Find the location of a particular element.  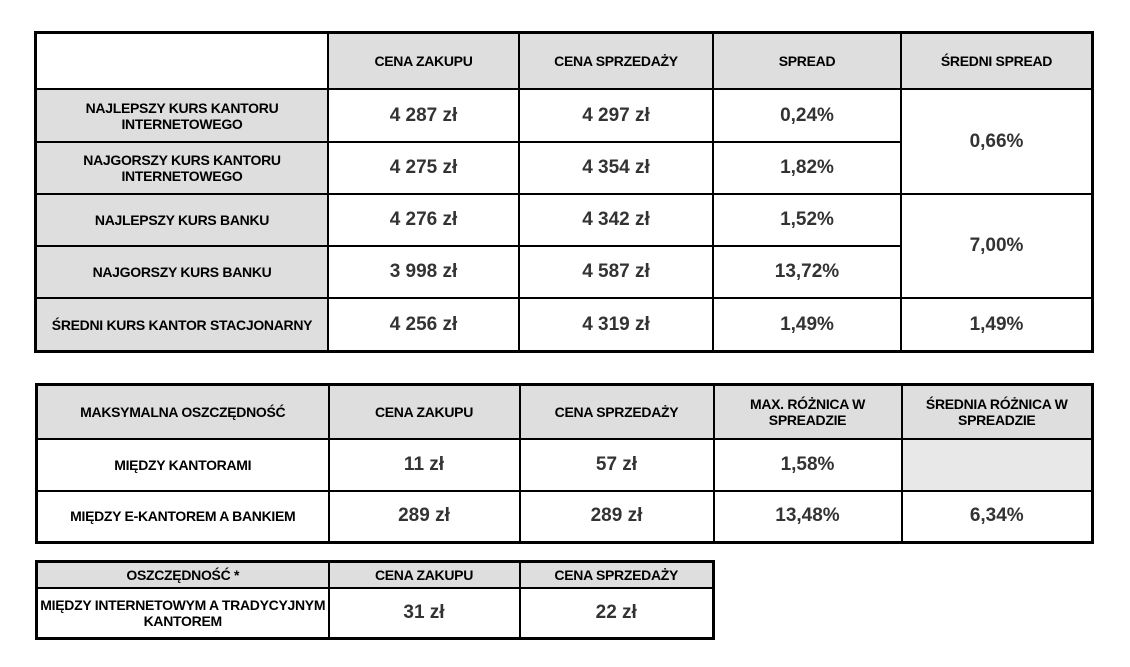

header-avg-spread-diff: ŚREDNIA RÓŻNICA W SPREADZIE is located at coordinates (997, 411).